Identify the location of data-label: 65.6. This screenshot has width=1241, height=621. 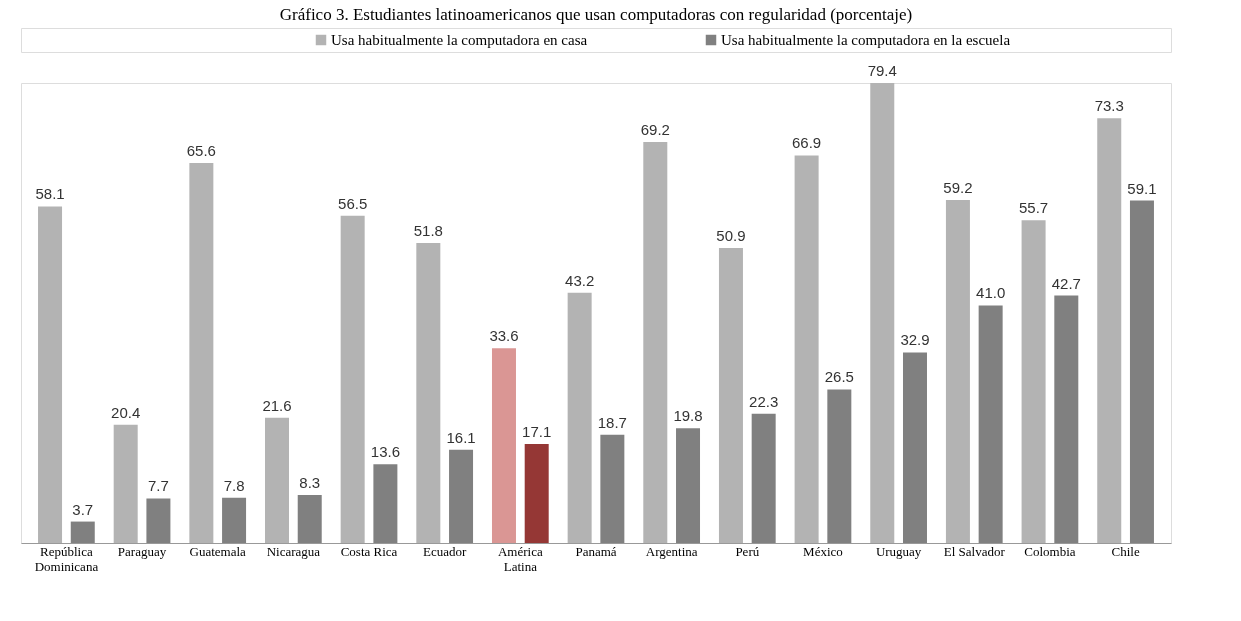
(201, 150).